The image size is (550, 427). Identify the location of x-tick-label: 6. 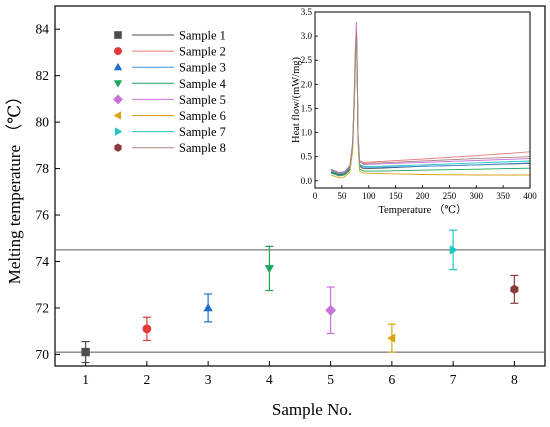
(392, 379).